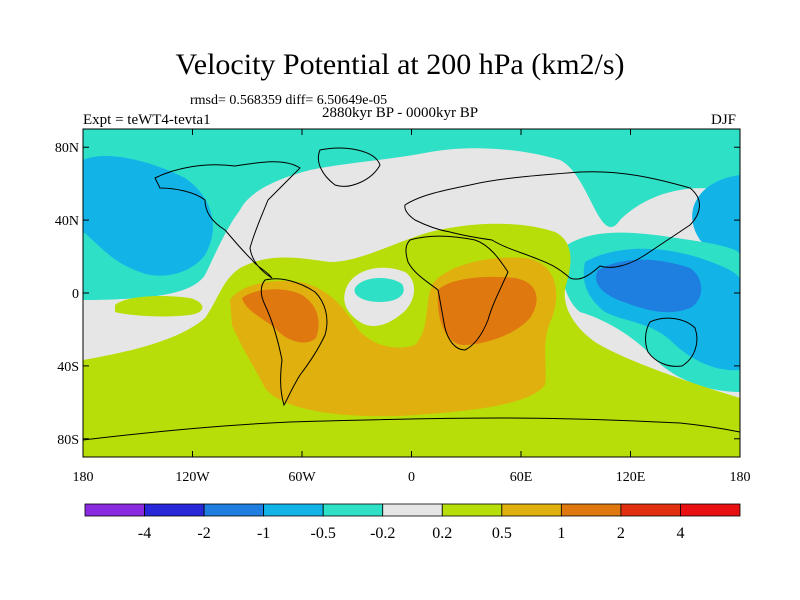 The height and width of the screenshot is (600, 800). Describe the element at coordinates (724, 120) in the screenshot. I see `season-label: DJF` at that location.